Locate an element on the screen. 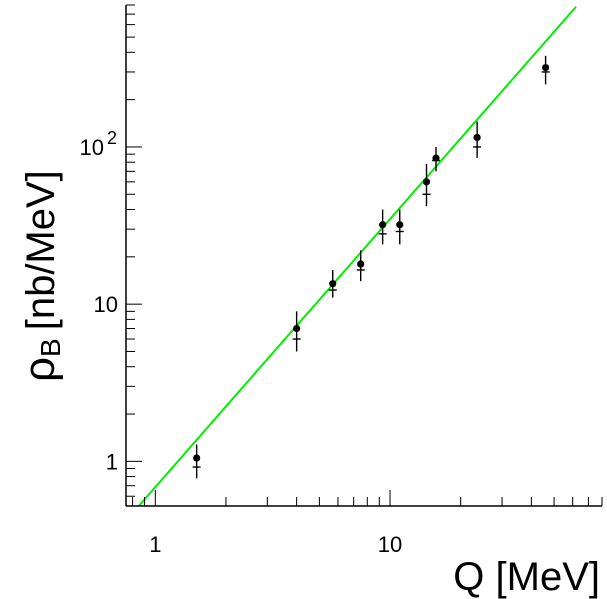  x-axis-title: Q [MeV] is located at coordinates (526, 577).